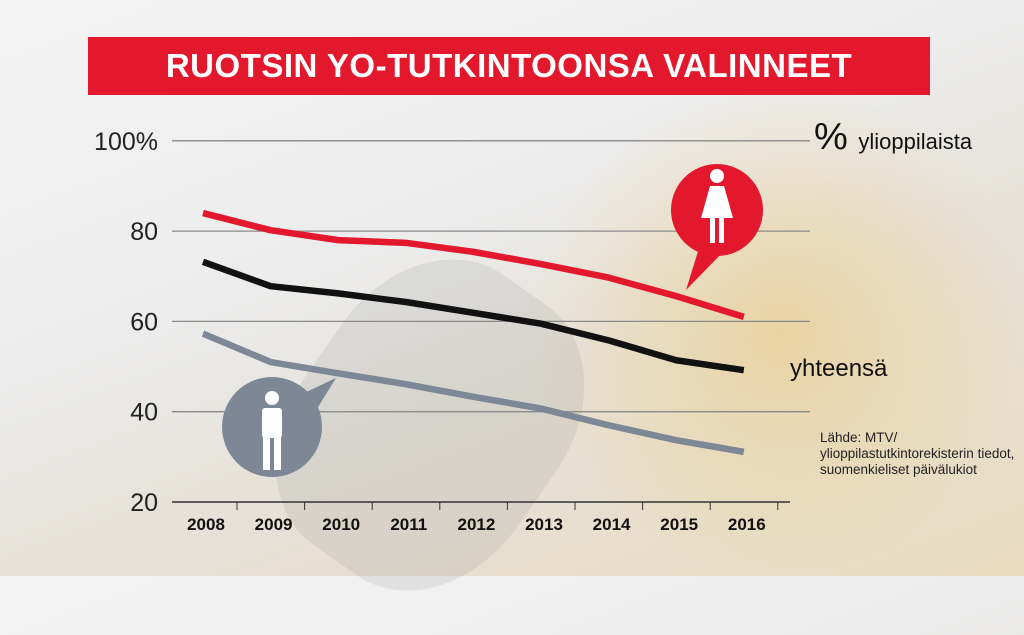 Image resolution: width=1024 pixels, height=635 pixels. I want to click on unit-symbol: %, so click(831, 137).